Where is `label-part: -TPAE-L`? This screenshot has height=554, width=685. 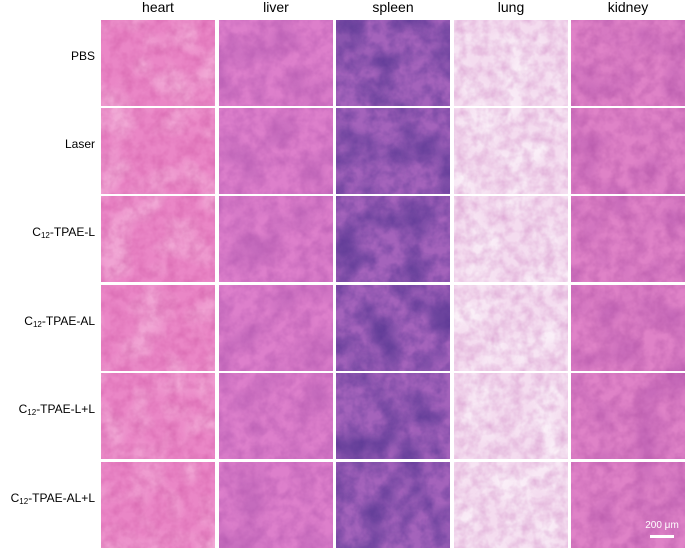 label-part: -TPAE-L is located at coordinates (72, 232).